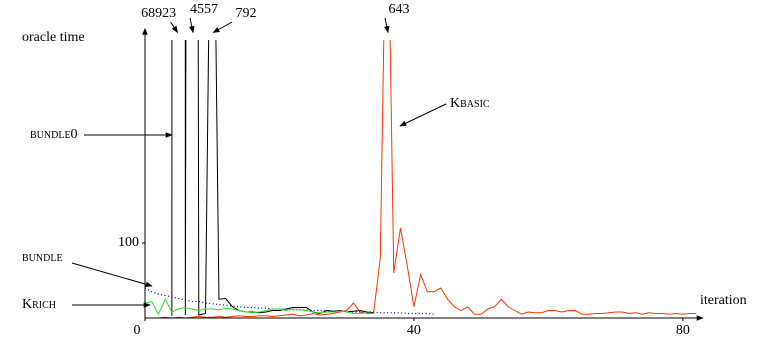 The width and height of the screenshot is (771, 345). What do you see at coordinates (246, 13) in the screenshot?
I see `peak-label: 792` at bounding box center [246, 13].